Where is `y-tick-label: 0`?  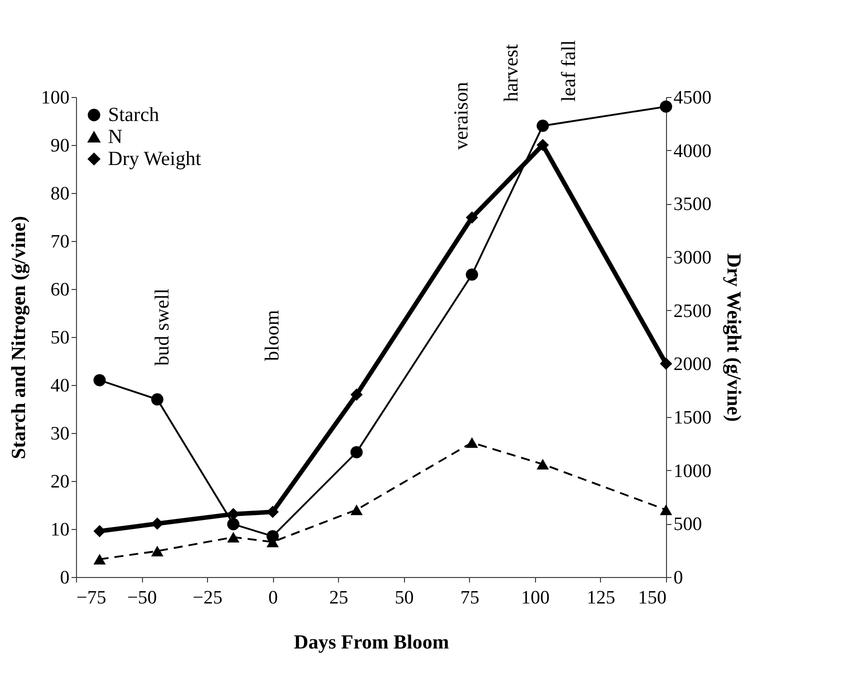
y-tick-label: 0 is located at coordinates (65, 578).